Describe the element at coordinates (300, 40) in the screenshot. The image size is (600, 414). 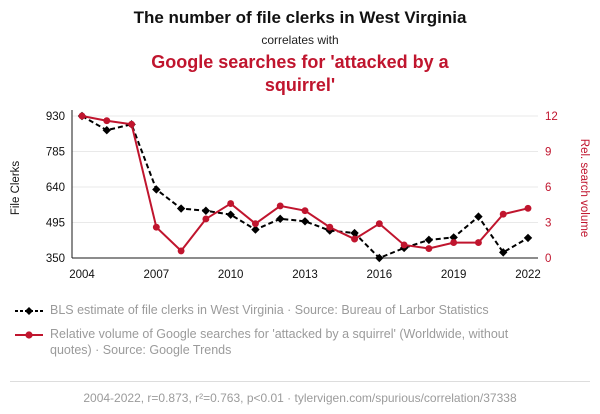
I see `chart-connector-text: correlates with` at that location.